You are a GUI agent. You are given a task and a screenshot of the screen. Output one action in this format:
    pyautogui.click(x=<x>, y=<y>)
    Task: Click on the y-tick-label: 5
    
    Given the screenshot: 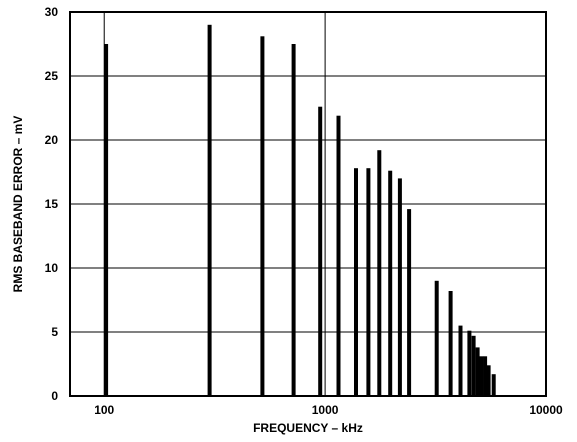 What is the action you would take?
    pyautogui.click(x=54, y=332)
    